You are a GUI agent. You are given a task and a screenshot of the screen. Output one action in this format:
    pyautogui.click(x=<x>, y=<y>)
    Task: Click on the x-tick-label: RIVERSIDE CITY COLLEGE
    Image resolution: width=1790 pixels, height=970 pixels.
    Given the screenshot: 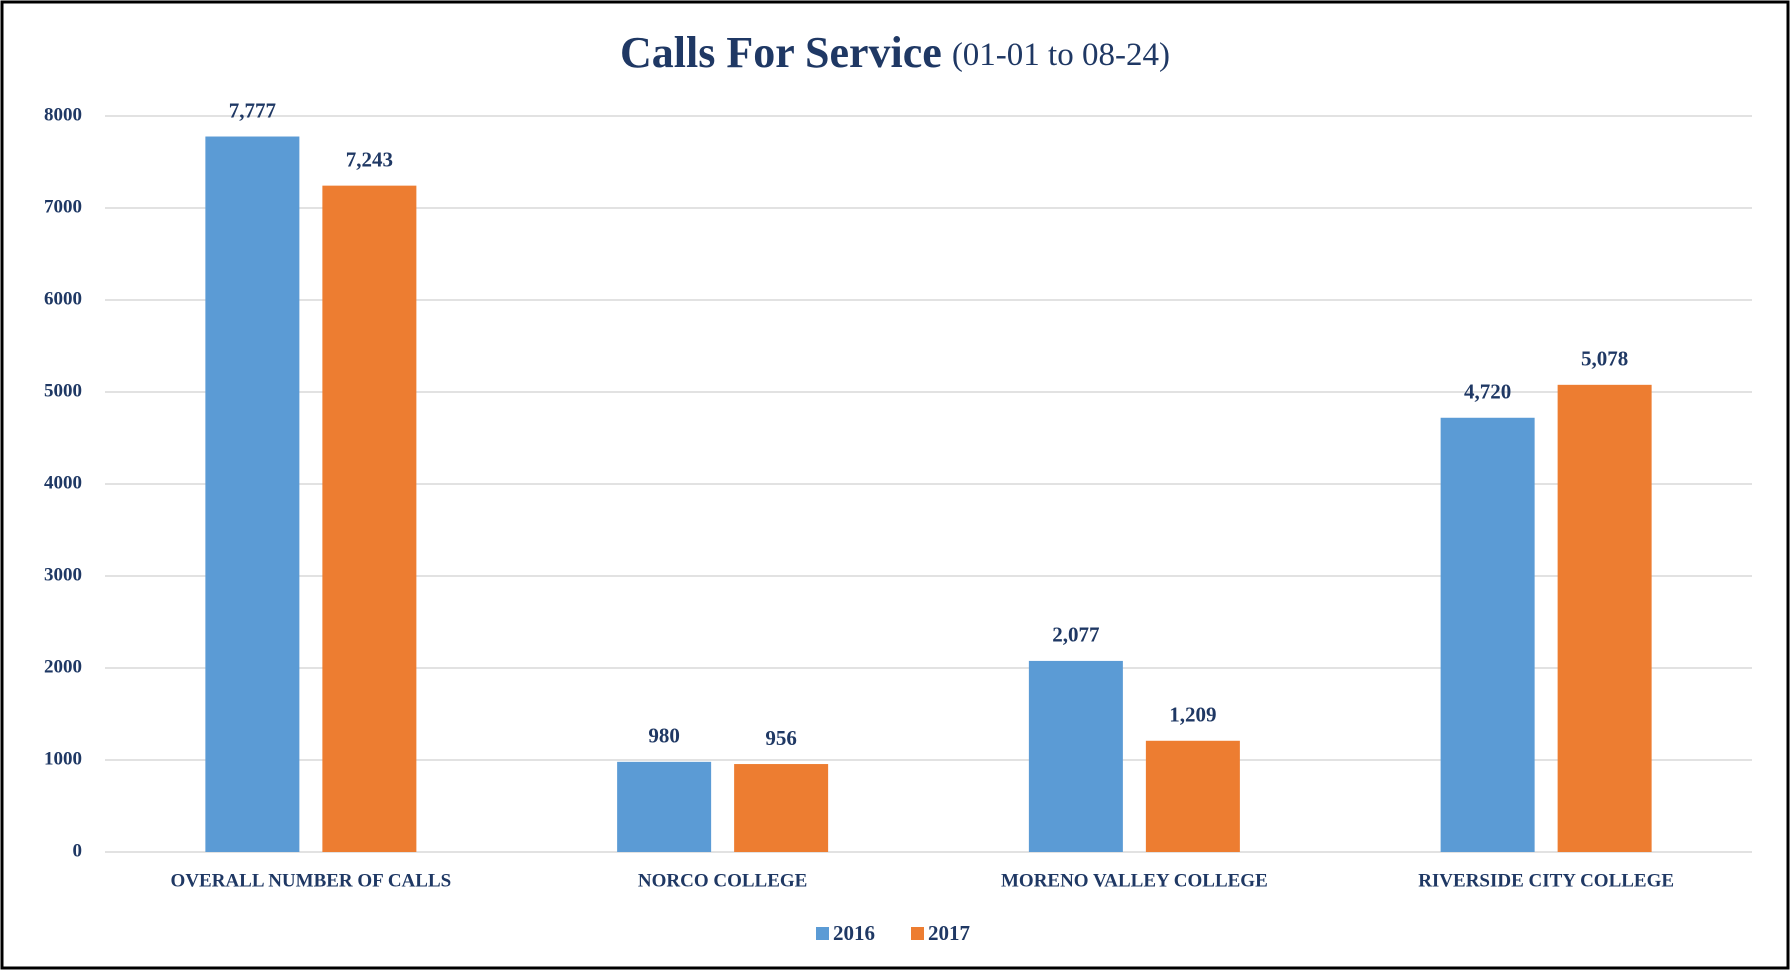 What is the action you would take?
    pyautogui.click(x=1546, y=880)
    